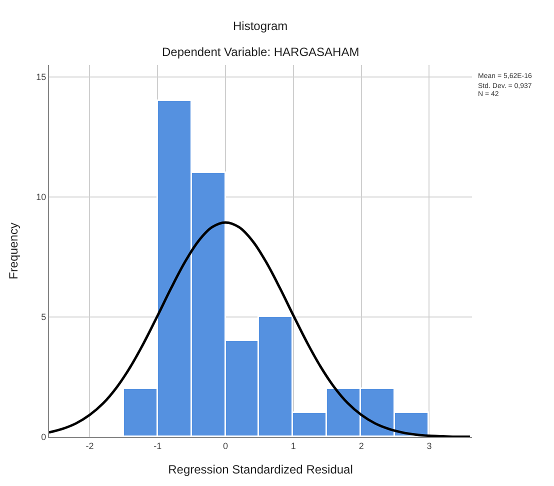  What do you see at coordinates (41, 197) in the screenshot?
I see `y-tick-label: 10` at bounding box center [41, 197].